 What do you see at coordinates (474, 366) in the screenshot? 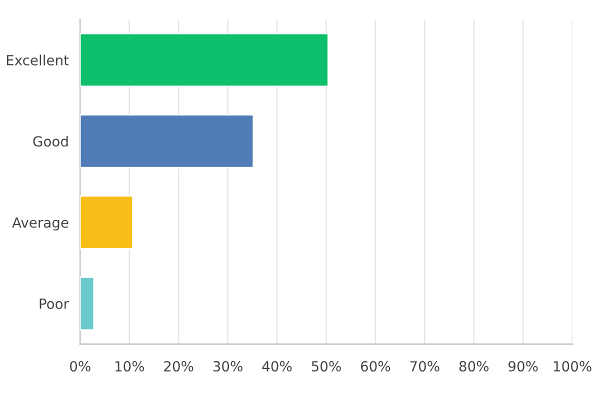
I see `x-tick-label: 80%` at bounding box center [474, 366].